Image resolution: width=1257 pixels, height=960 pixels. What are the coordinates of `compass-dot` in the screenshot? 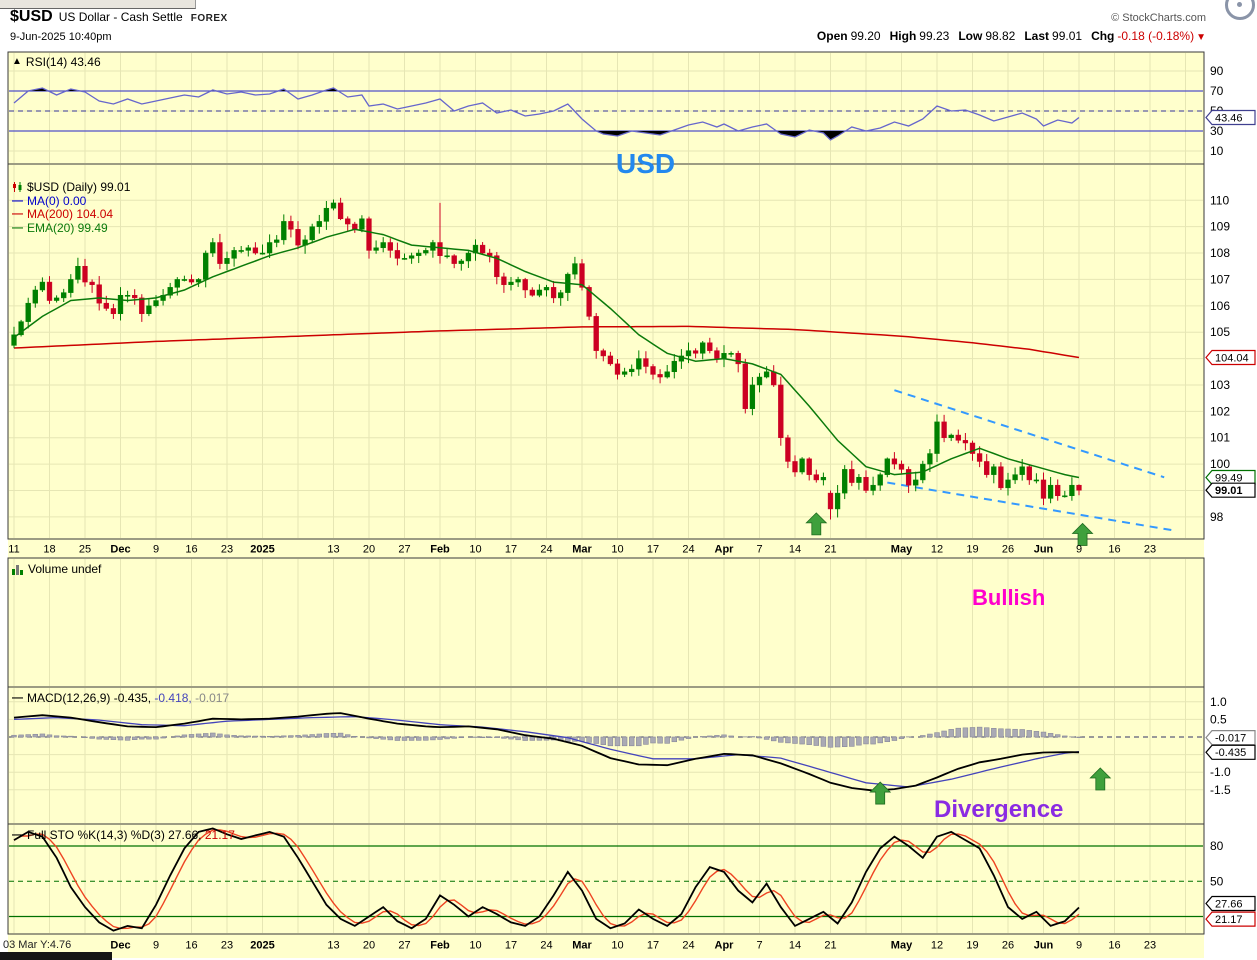 It's located at (1239, 4).